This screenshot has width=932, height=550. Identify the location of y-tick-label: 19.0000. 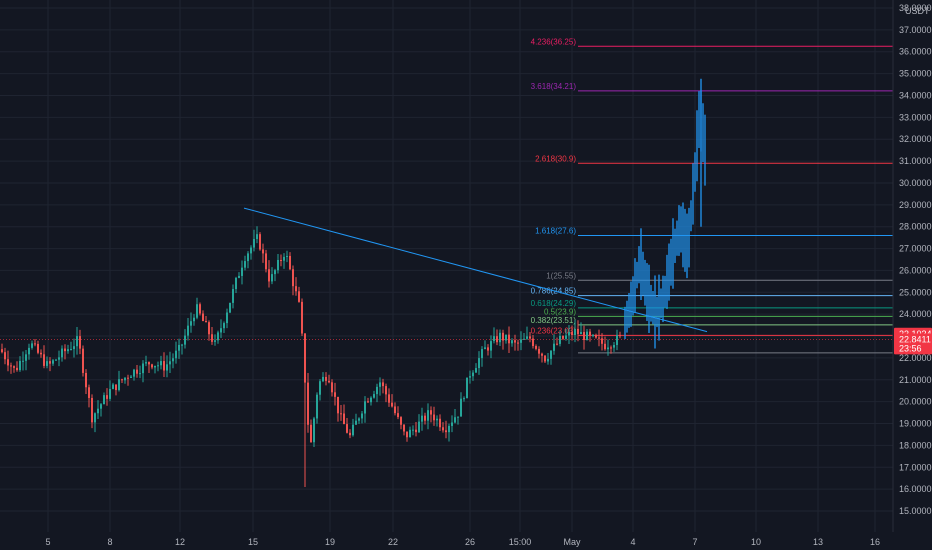
(915, 424).